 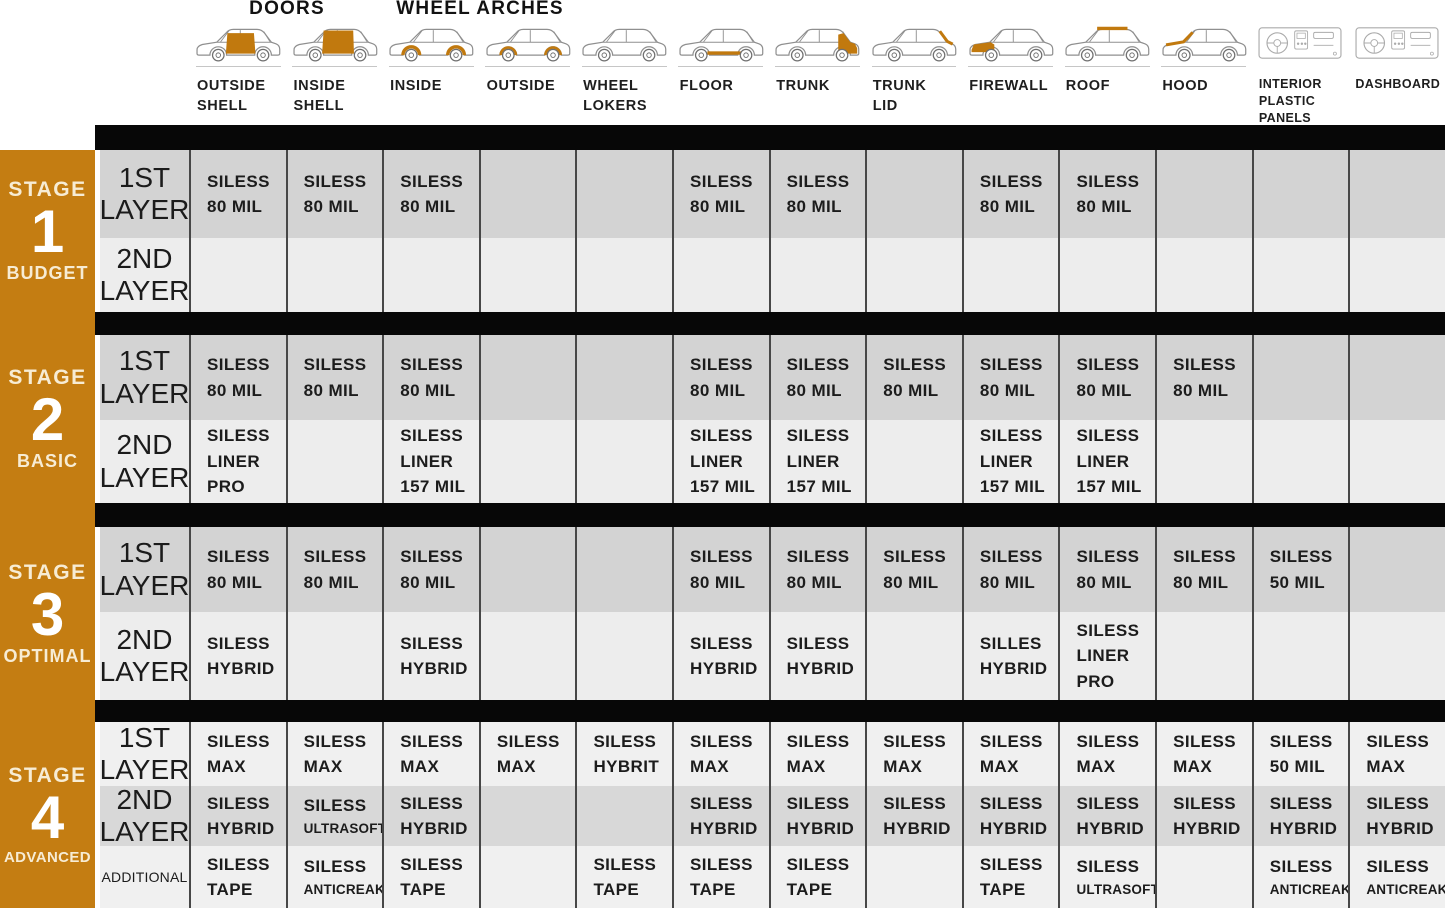 What do you see at coordinates (47, 273) in the screenshot?
I see `stage-subtitle: BUDGET` at bounding box center [47, 273].